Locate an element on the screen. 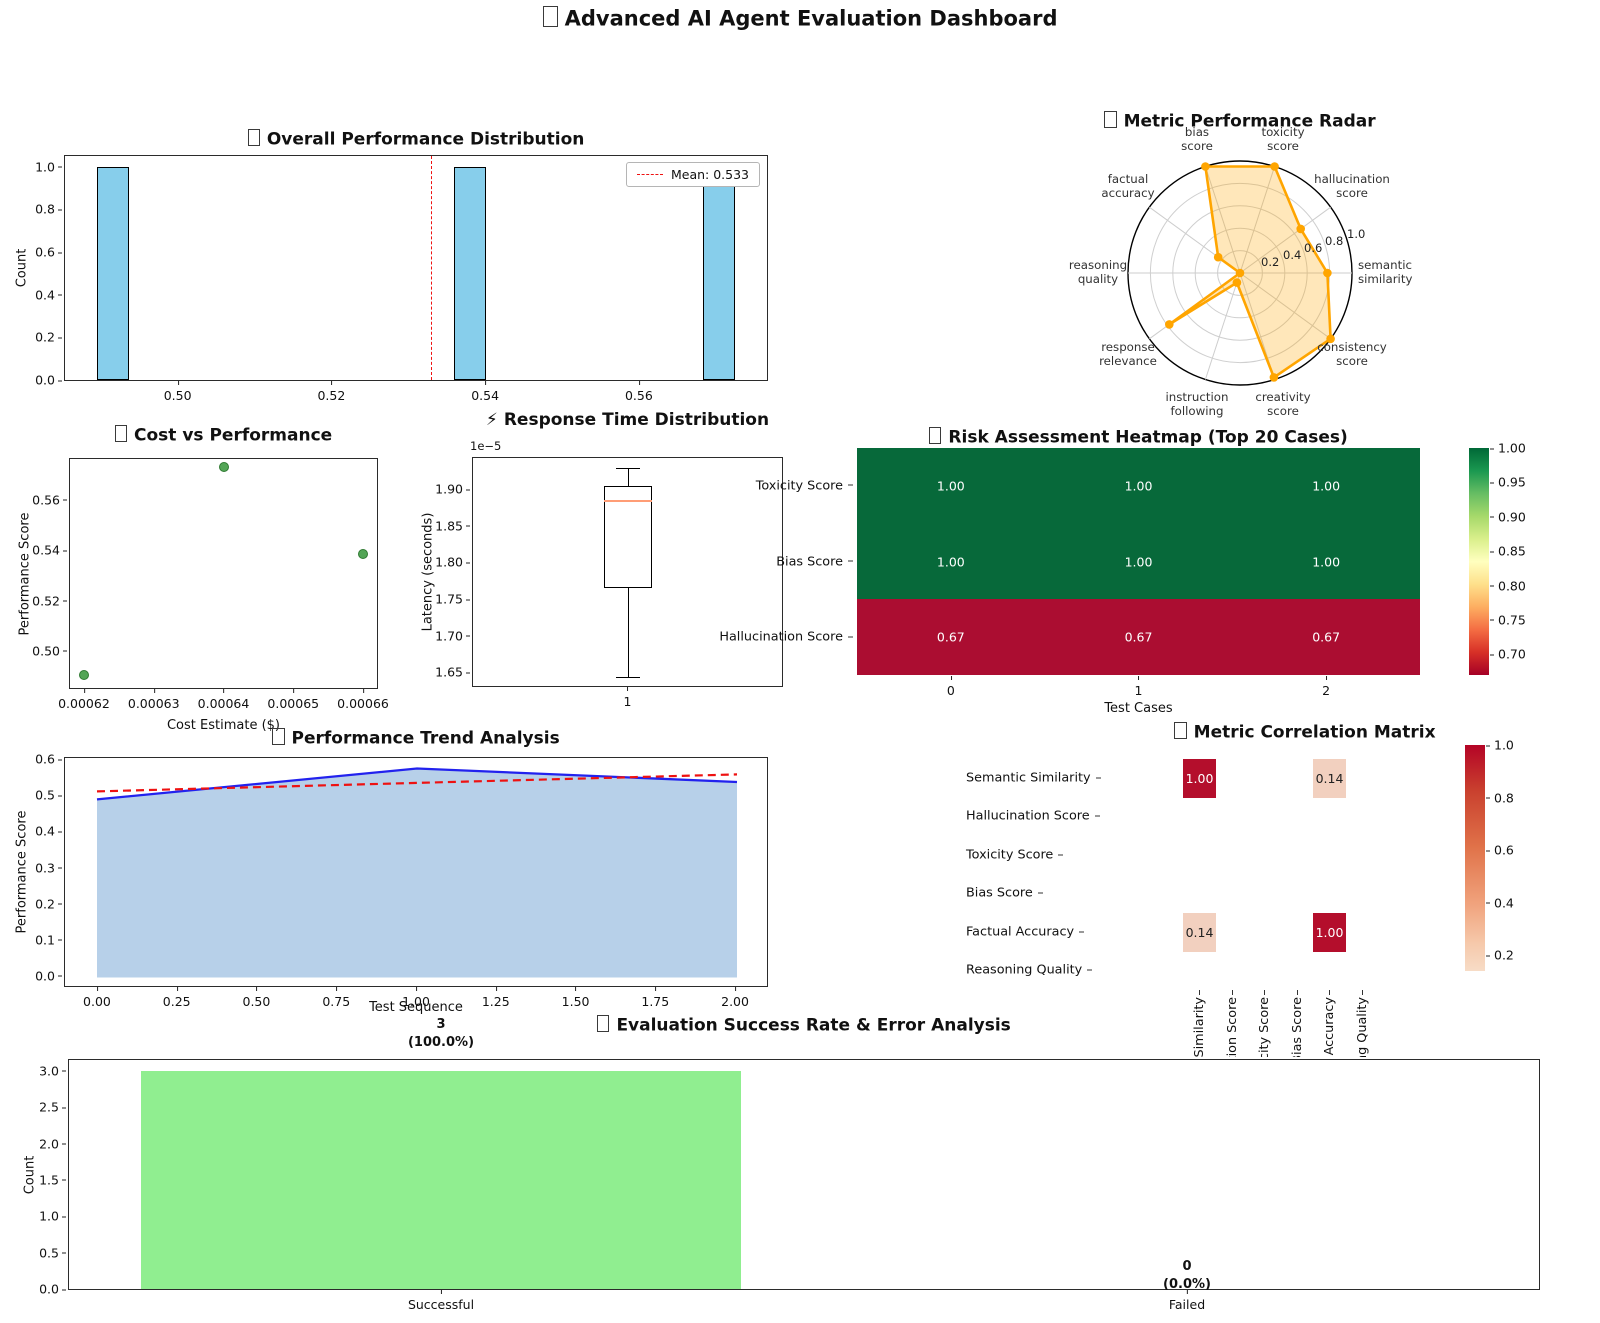 The width and height of the screenshot is (1600, 1323). svg-text: 0.8 is located at coordinates (1334, 241).